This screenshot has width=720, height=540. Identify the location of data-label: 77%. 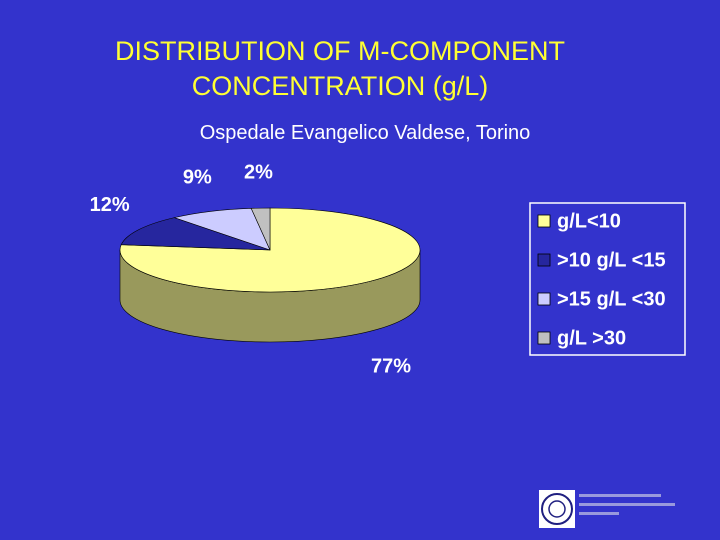
(391, 367).